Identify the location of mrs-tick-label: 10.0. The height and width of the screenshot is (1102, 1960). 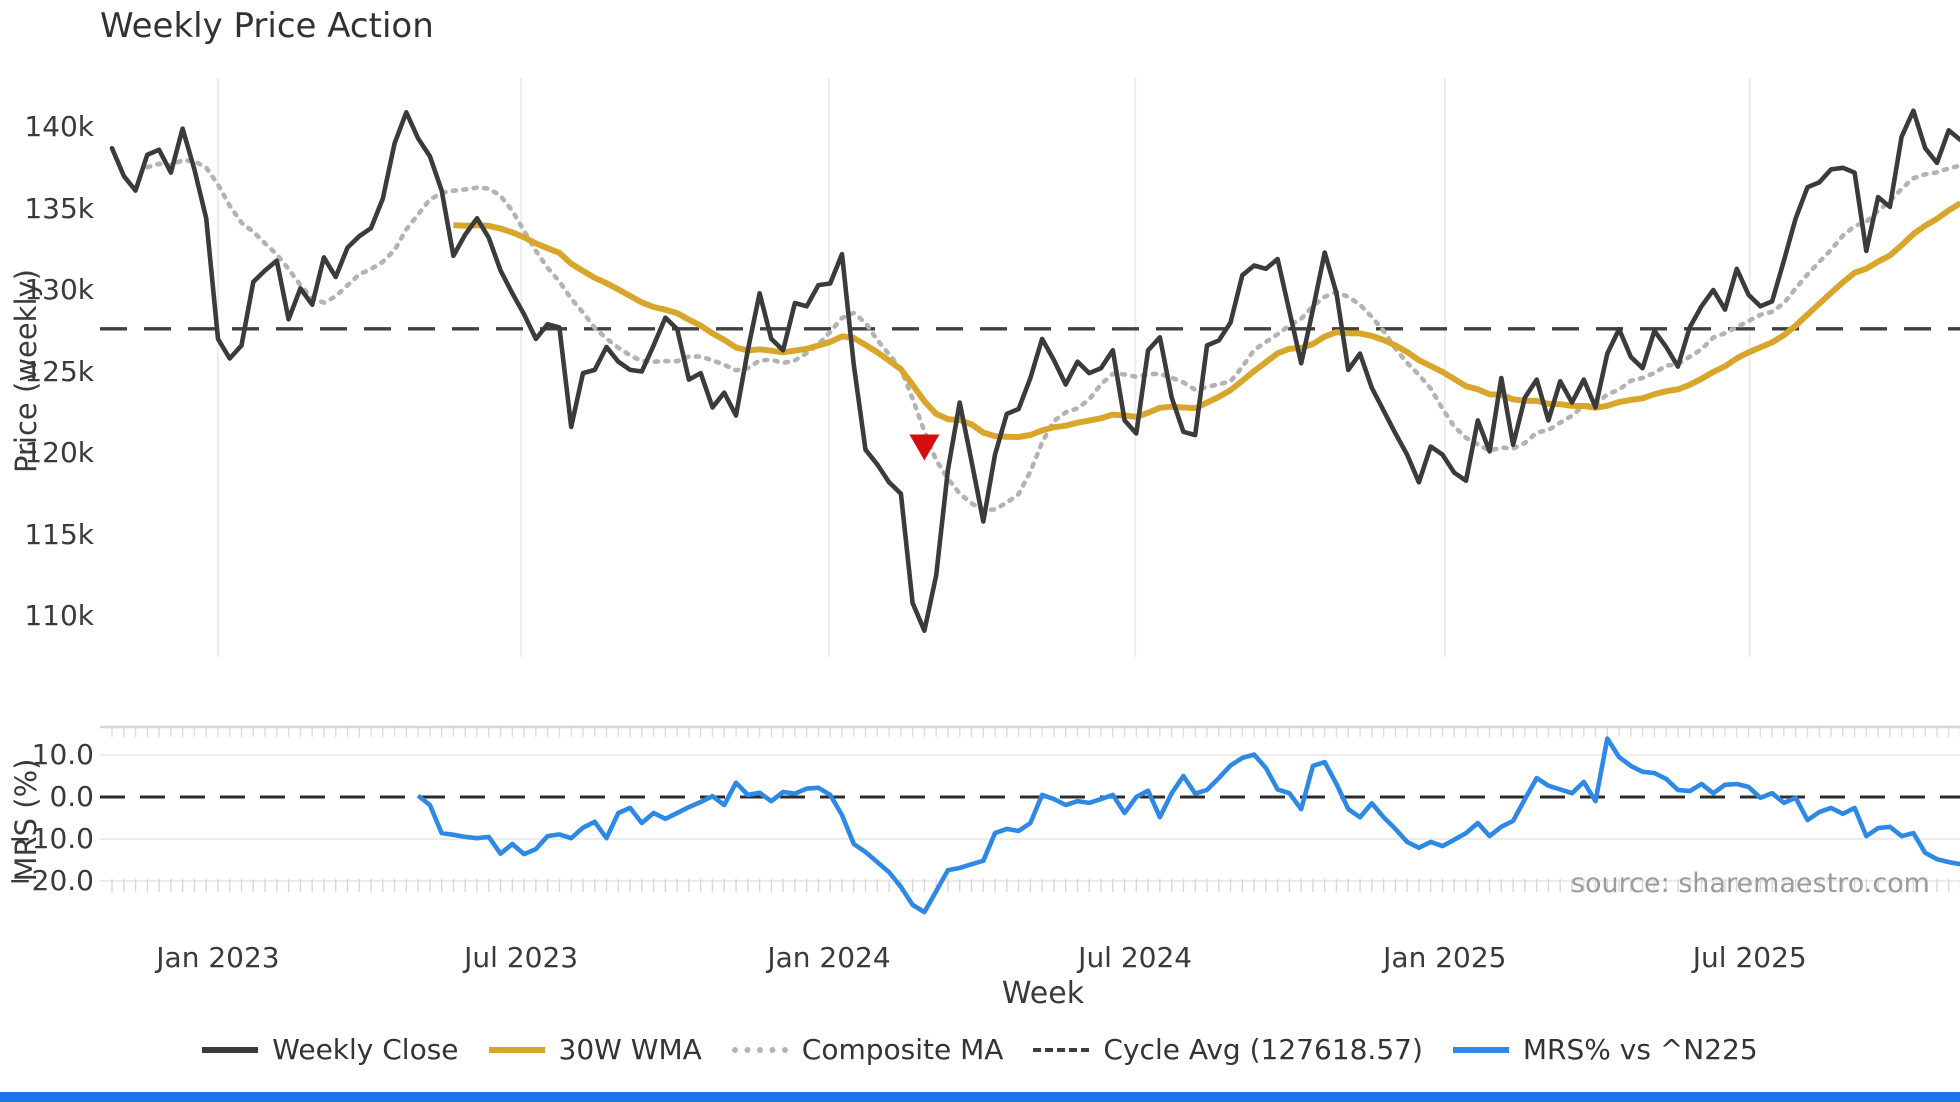
(62, 754).